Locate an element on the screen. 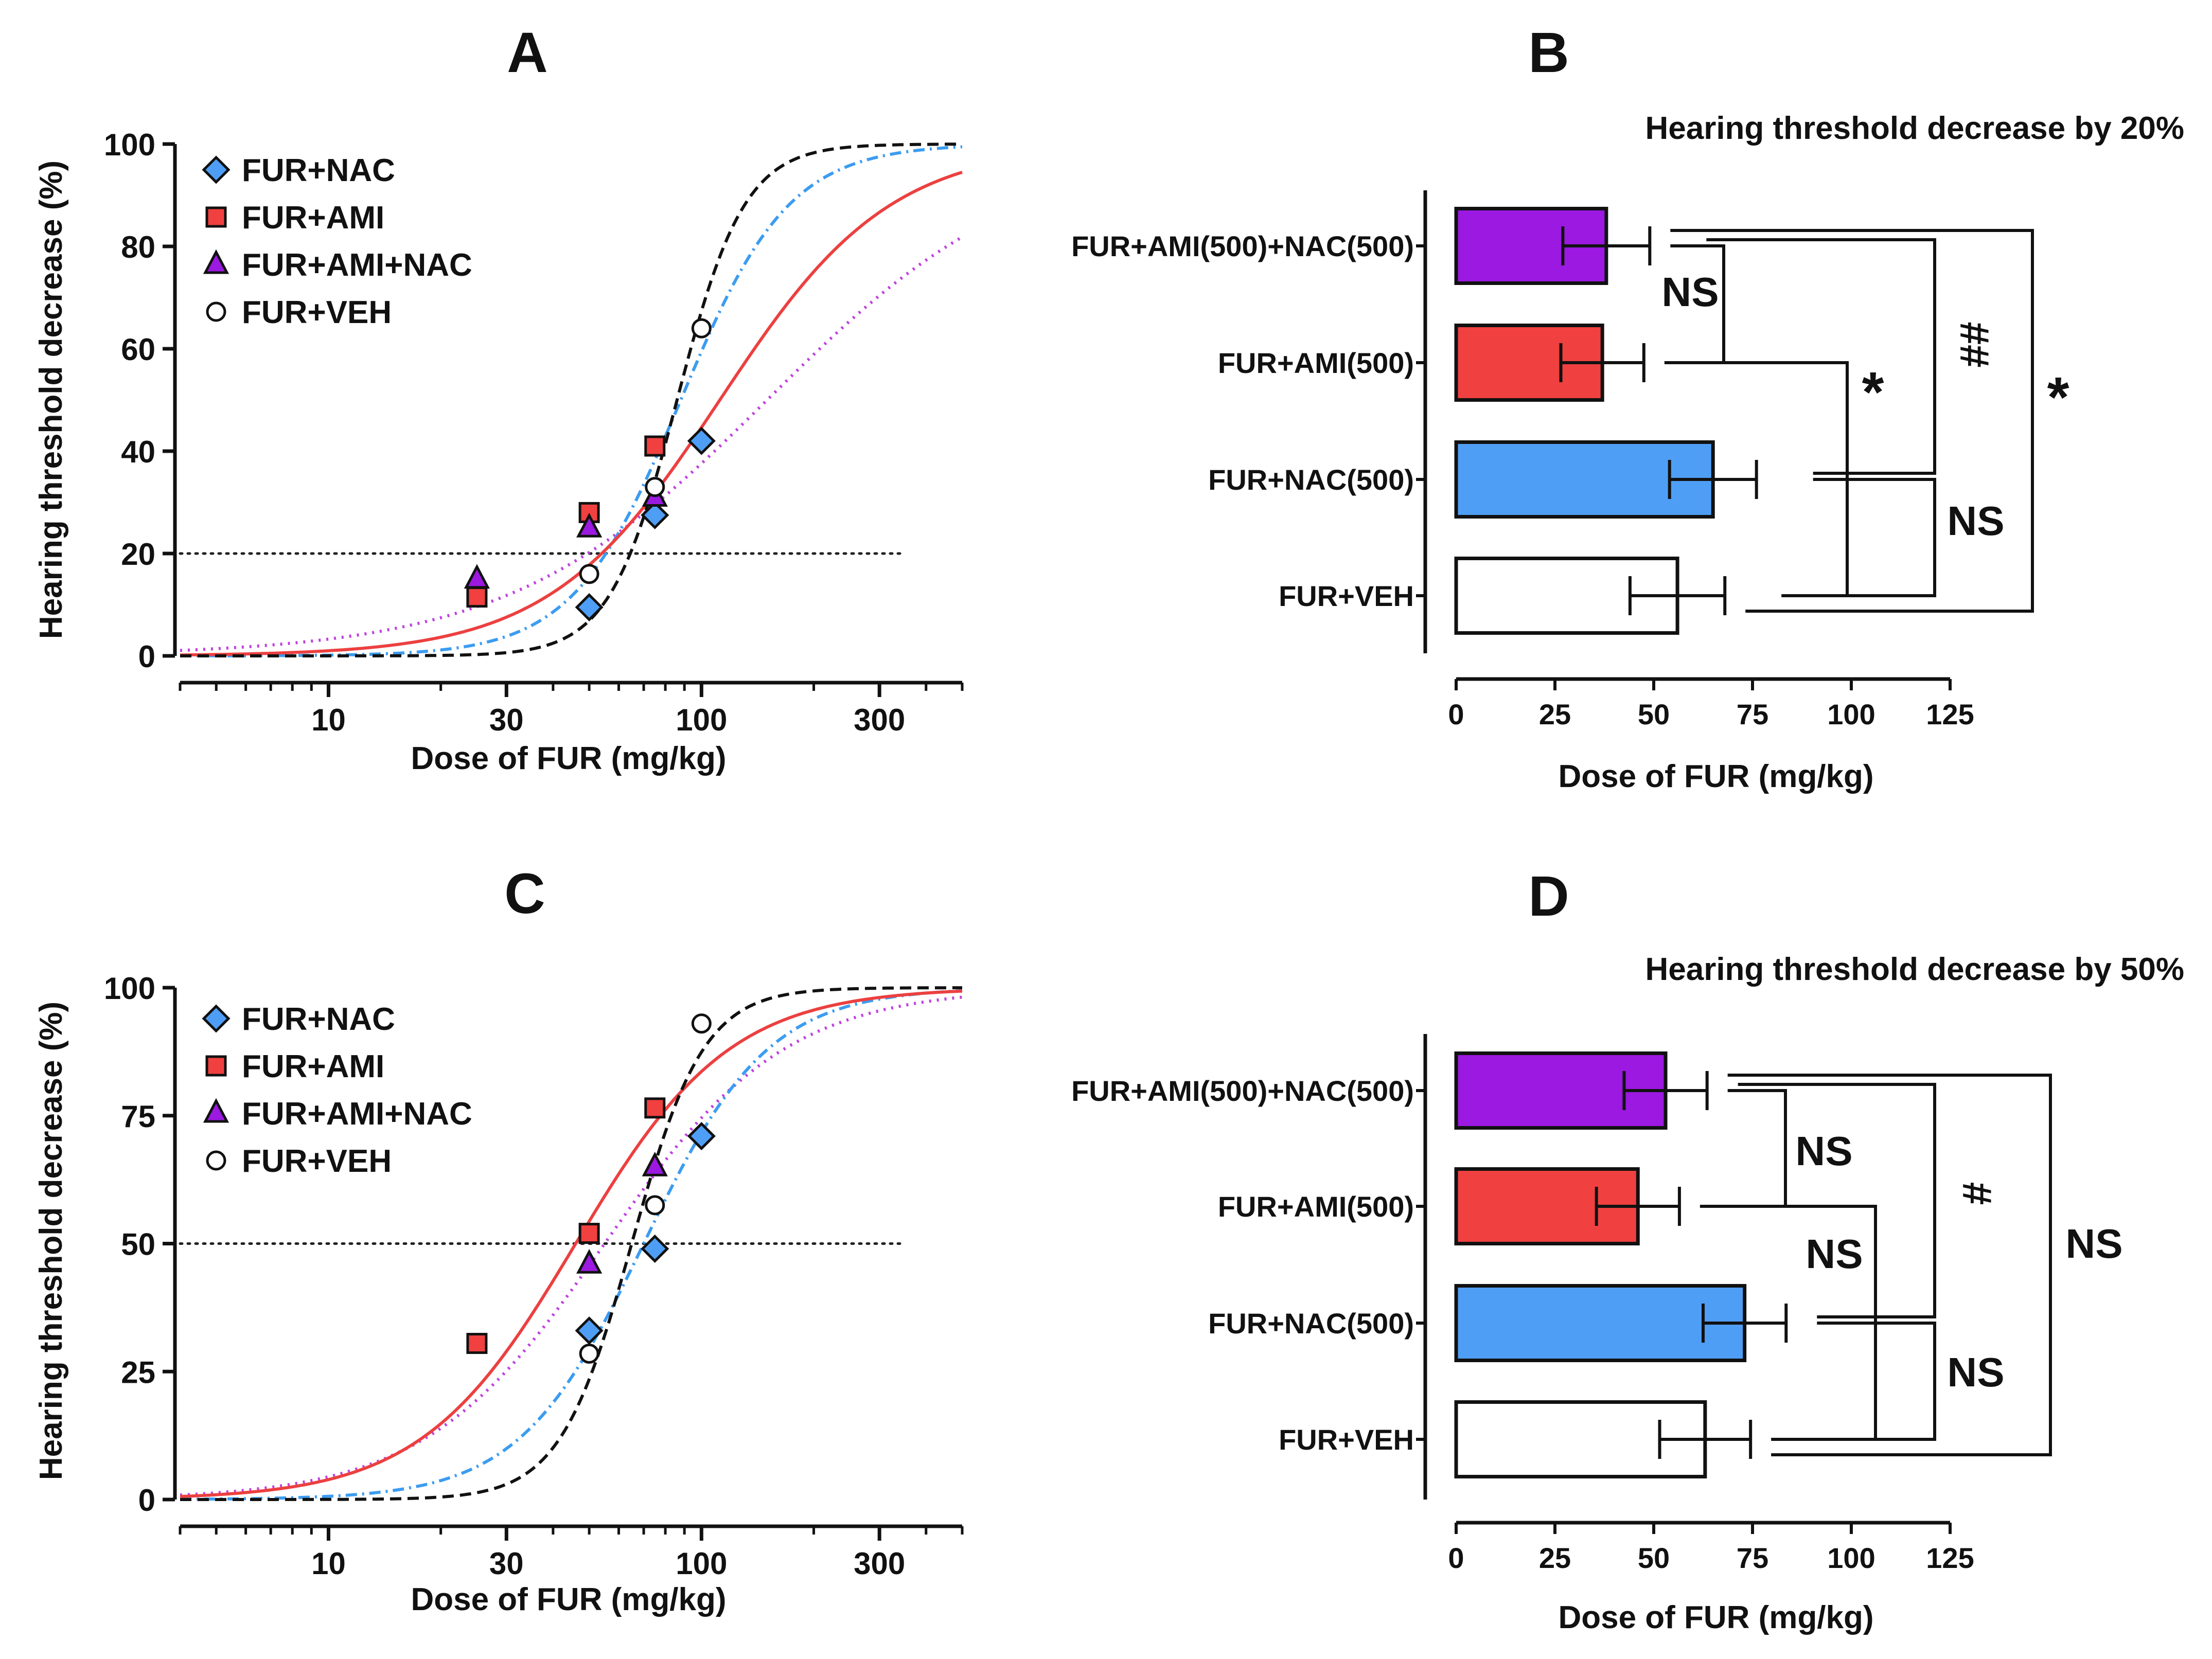 This screenshot has height=1659, width=2212. panel-b-subtitle: Hearing threshold decrease by 20% is located at coordinates (1914, 128).